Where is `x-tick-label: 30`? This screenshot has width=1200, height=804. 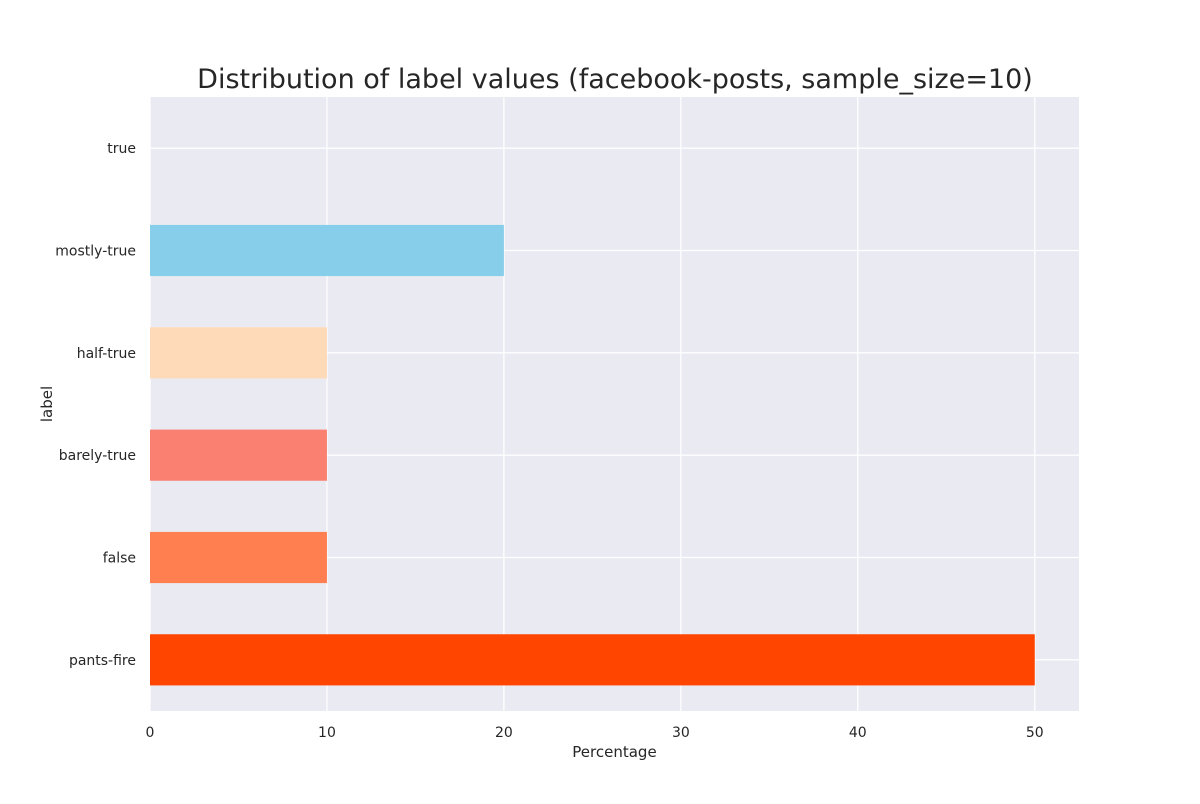 x-tick-label: 30 is located at coordinates (681, 733).